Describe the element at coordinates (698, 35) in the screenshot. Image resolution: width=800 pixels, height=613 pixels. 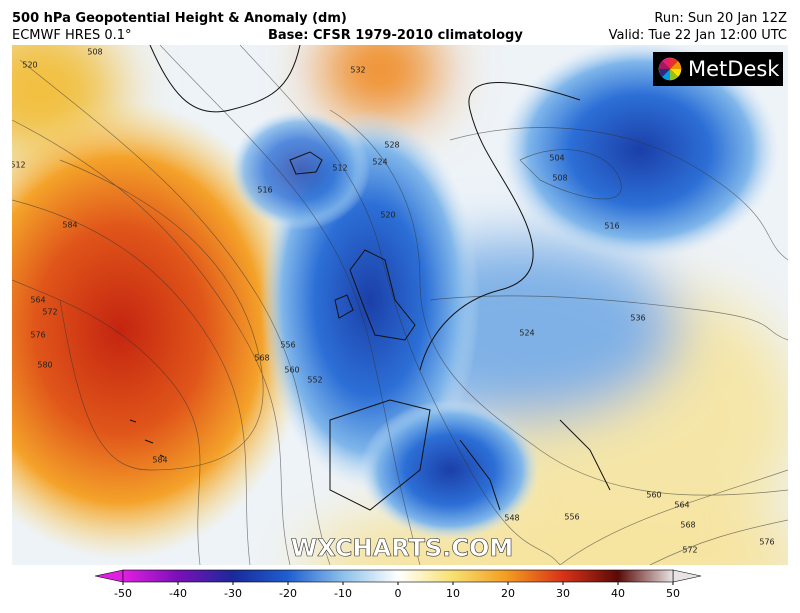
I see `valid: Valid: Tue 22 Jan 12:00 UTC` at that location.